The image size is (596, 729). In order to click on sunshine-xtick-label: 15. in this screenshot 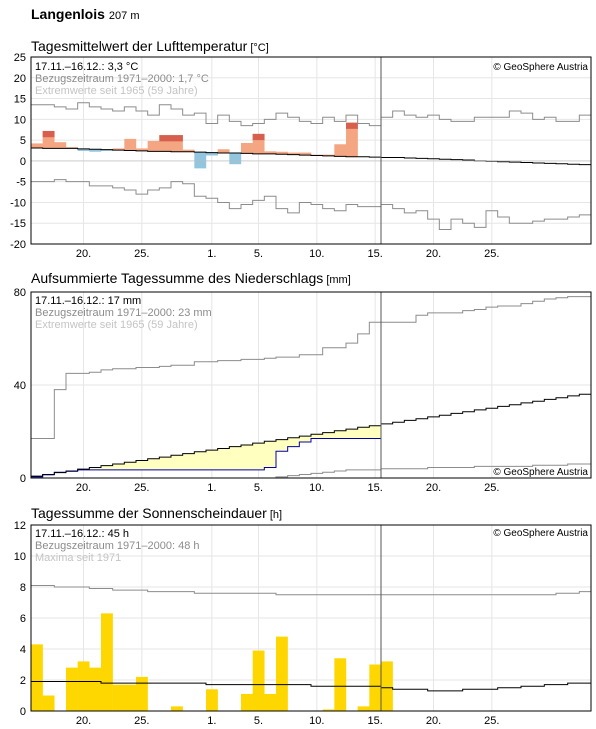, I will do `click(375, 721)`.